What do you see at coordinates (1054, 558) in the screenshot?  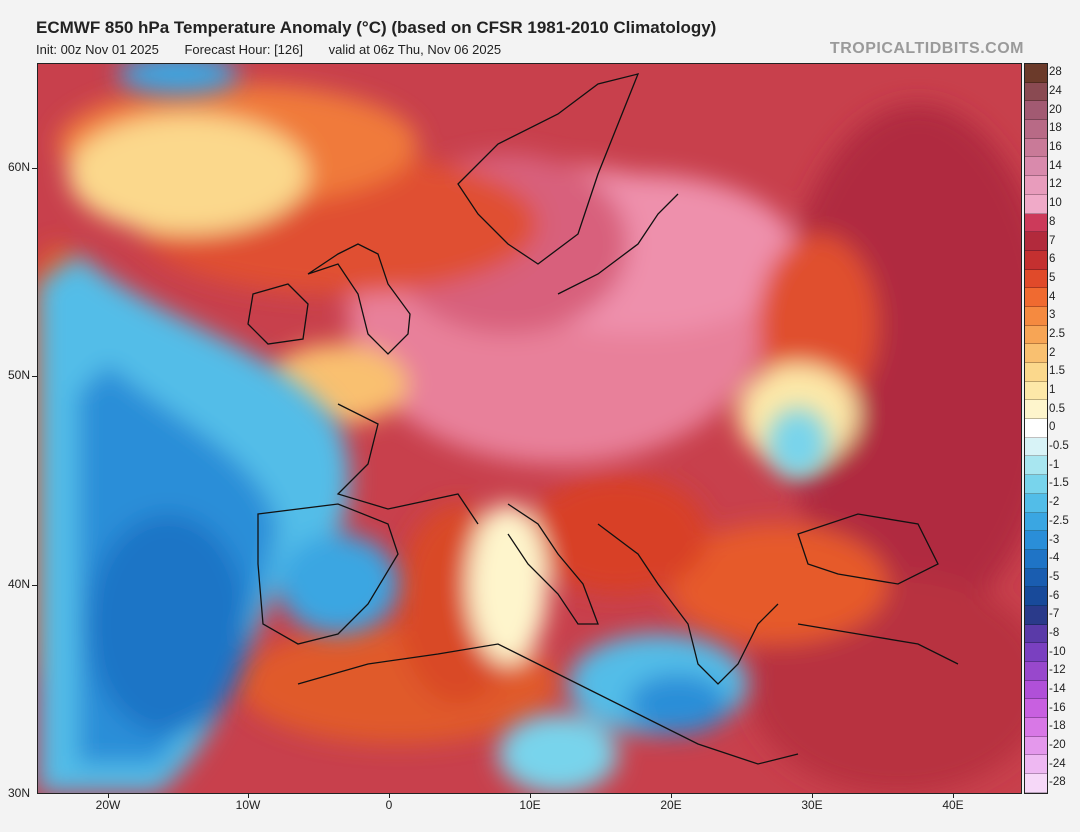 I see `colorbar-label: -4` at bounding box center [1054, 558].